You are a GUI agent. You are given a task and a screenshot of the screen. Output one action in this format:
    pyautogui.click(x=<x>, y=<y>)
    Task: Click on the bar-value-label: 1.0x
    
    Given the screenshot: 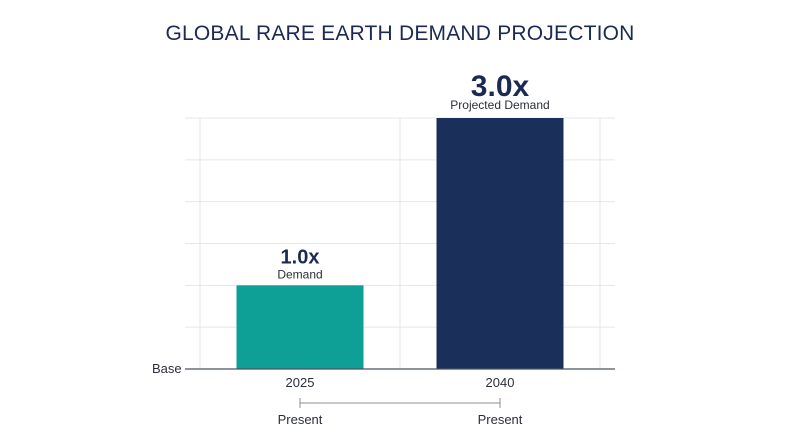 What is the action you would take?
    pyautogui.click(x=300, y=257)
    